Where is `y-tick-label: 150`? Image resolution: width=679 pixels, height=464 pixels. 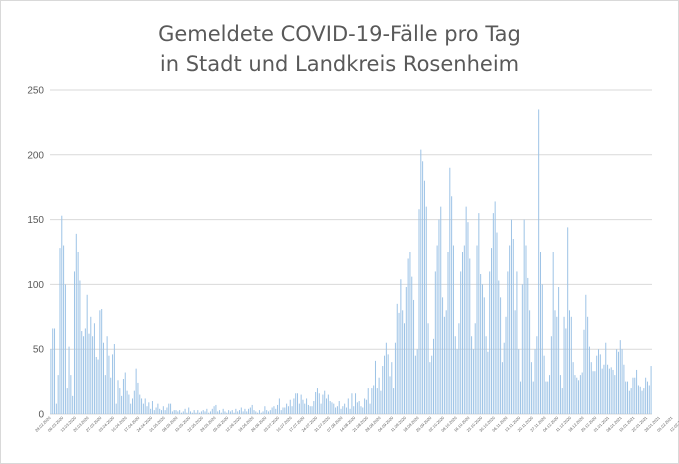 y-tick-label: 150 is located at coordinates (35, 220).